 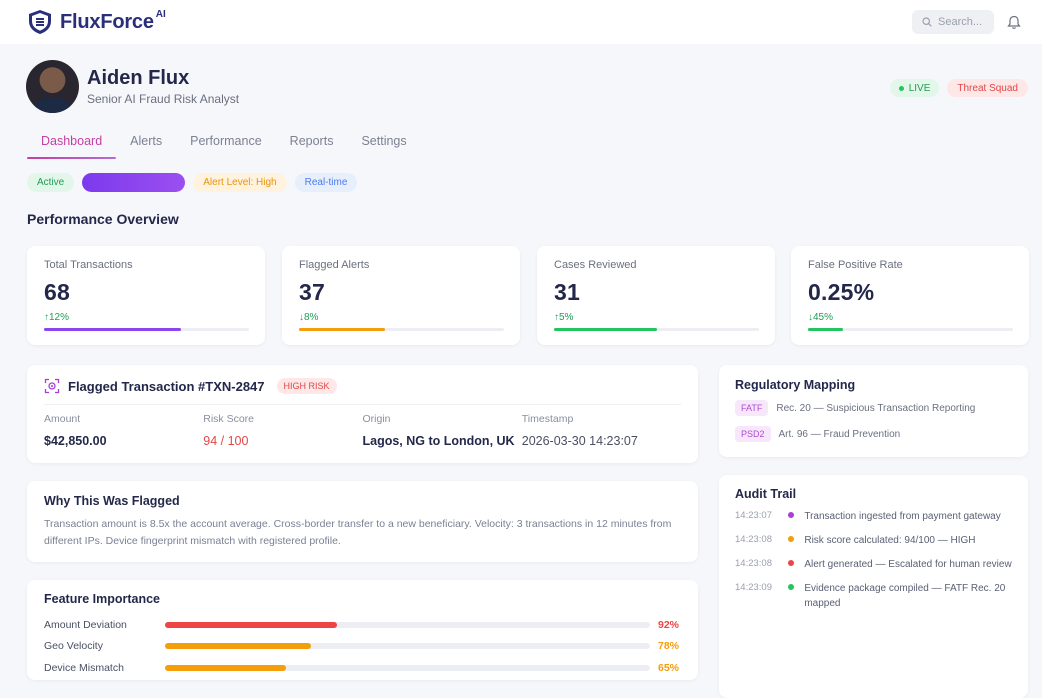 I want to click on stat-value: 0.25%, so click(x=841, y=292).